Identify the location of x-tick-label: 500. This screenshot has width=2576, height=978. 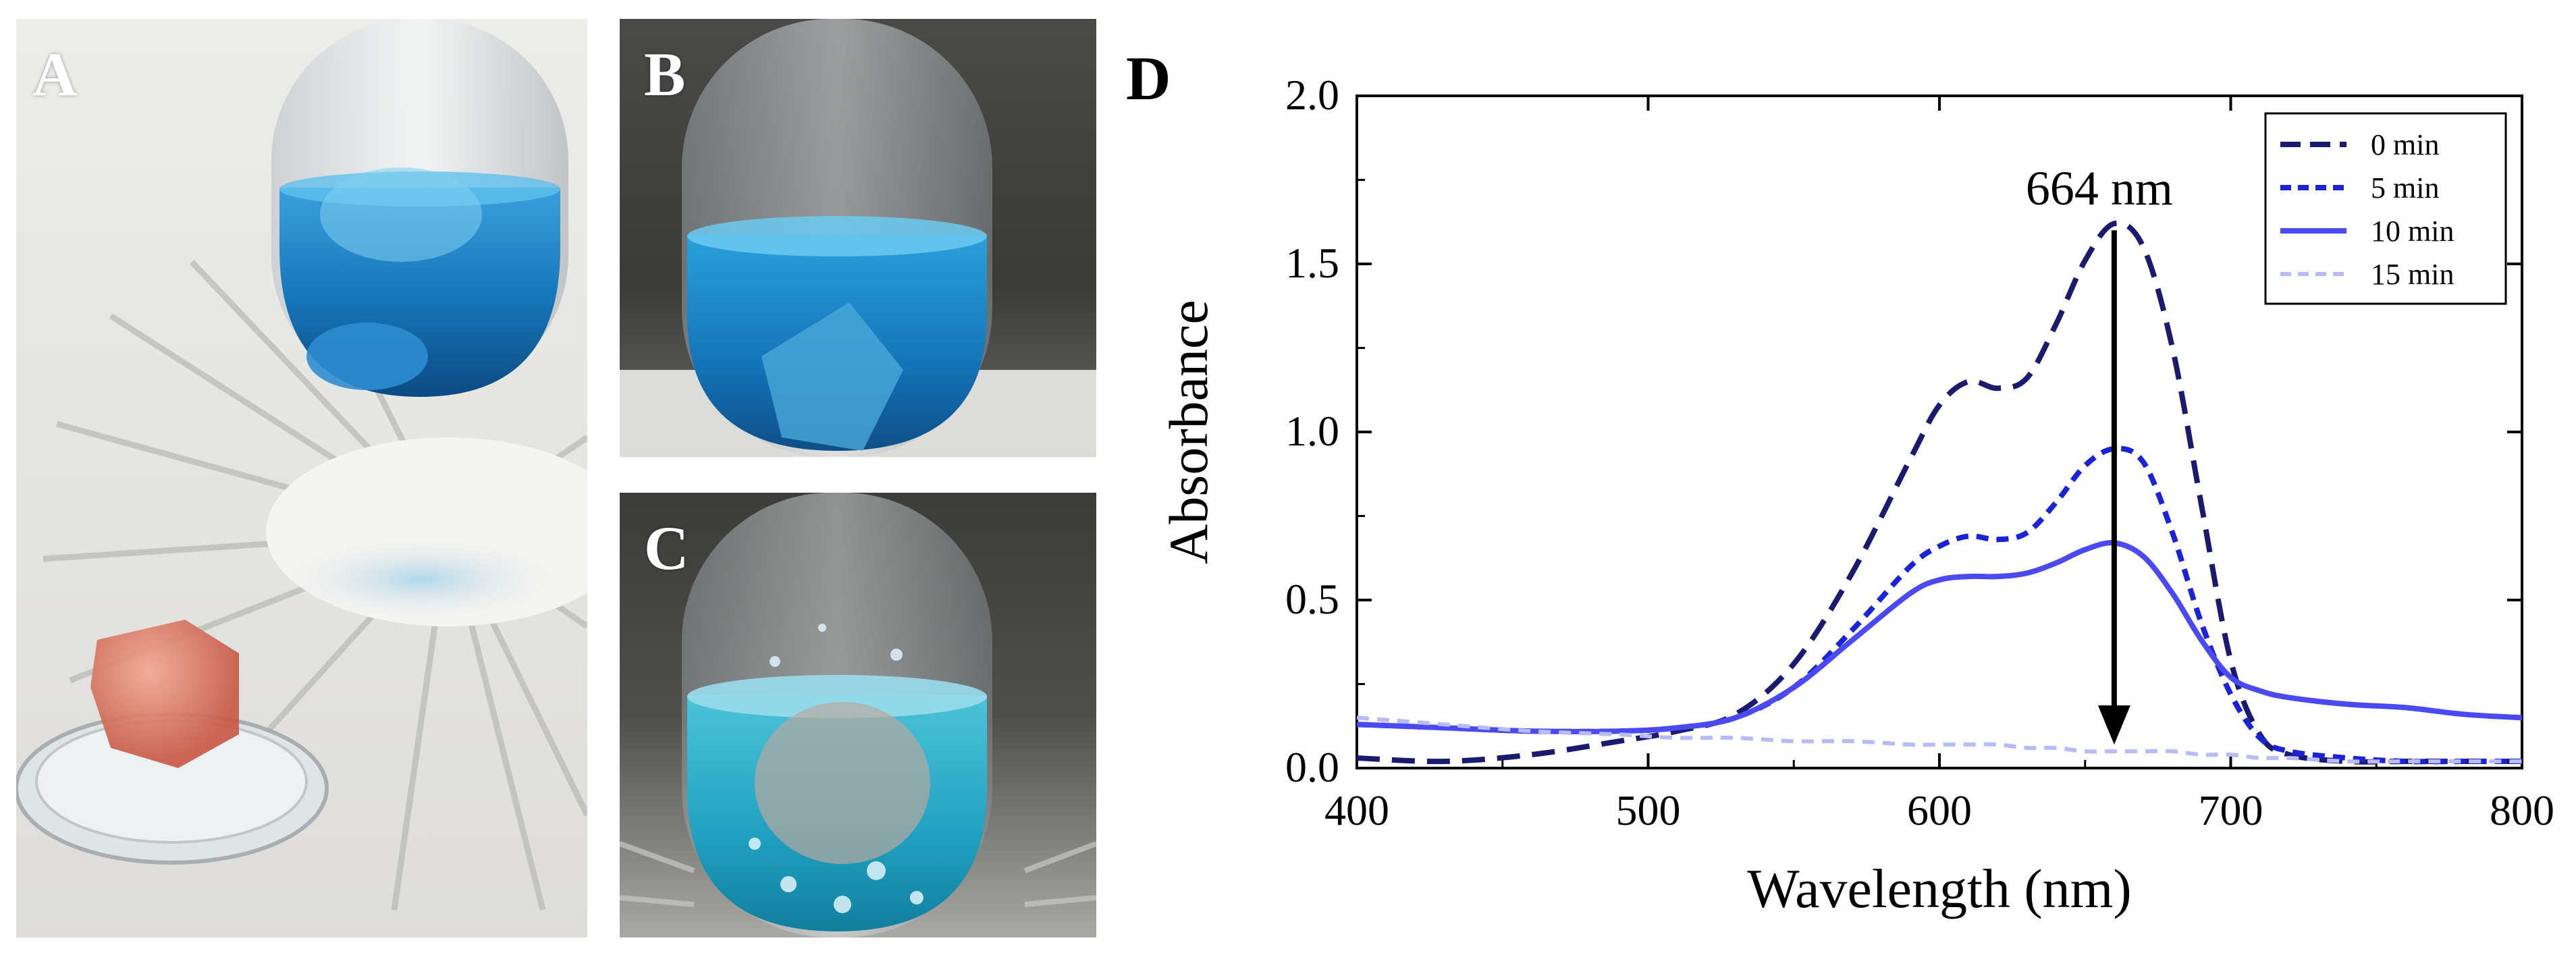
(1649, 810).